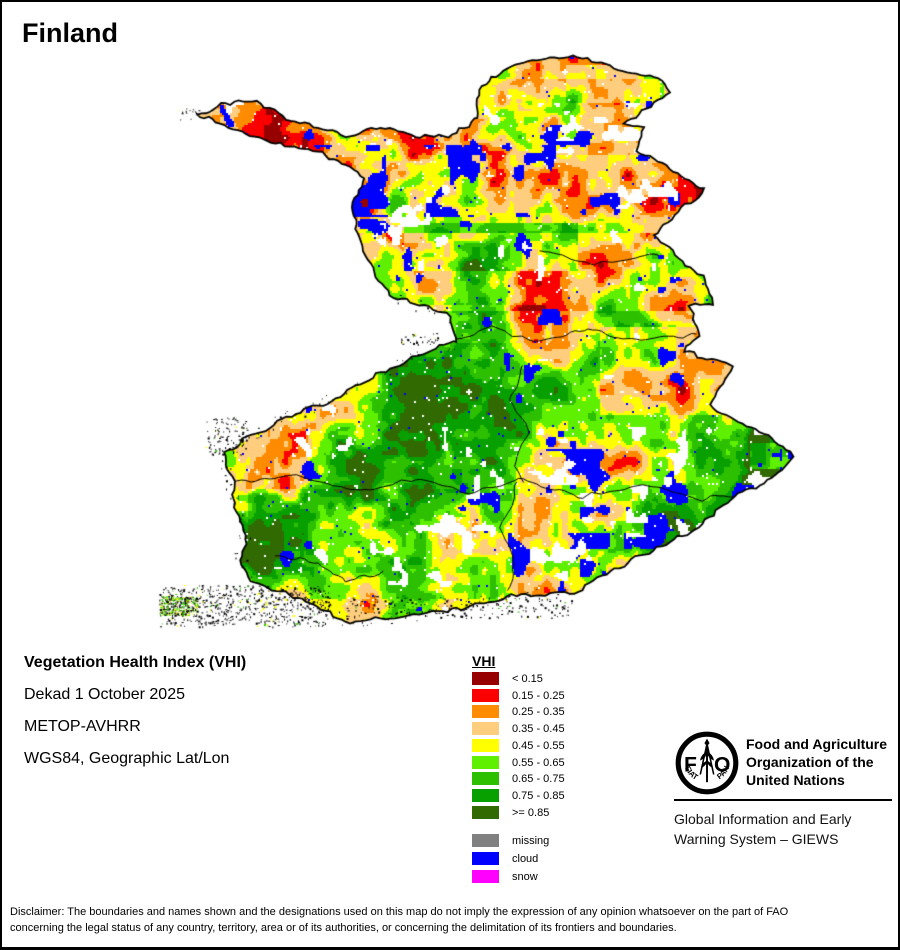 This screenshot has width=900, height=950. I want to click on map-info-heading: Vegetation Health Index (VHI), so click(135, 662).